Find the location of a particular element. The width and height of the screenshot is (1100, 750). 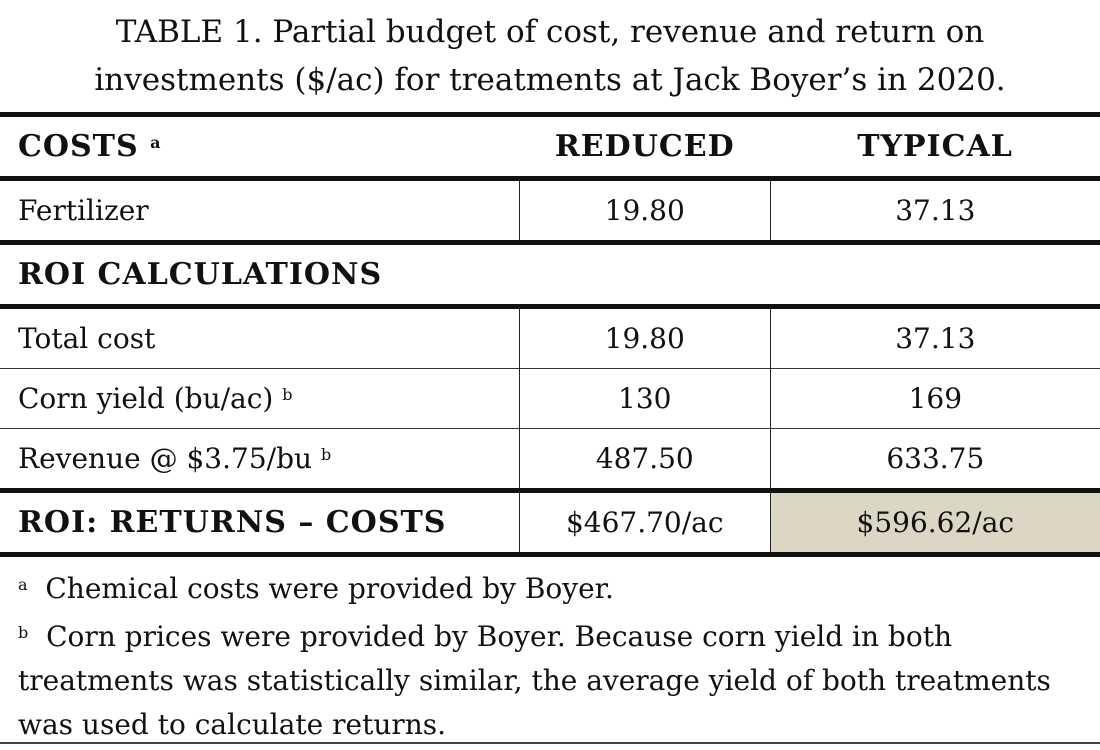

row-label: Total cost is located at coordinates (260, 336).